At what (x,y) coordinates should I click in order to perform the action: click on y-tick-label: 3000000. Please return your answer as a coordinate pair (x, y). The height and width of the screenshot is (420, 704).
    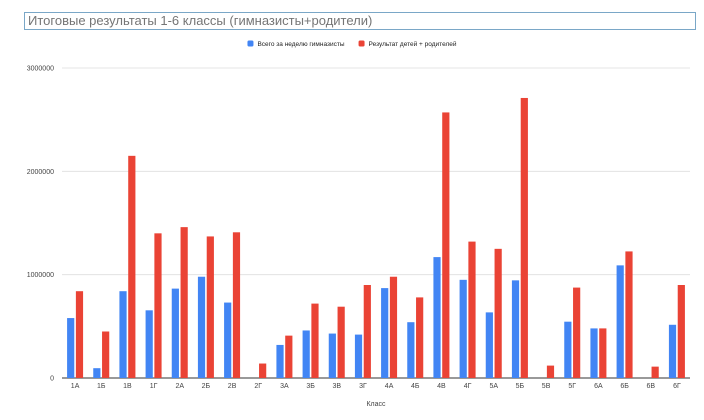
    Looking at the image, I should click on (40, 69).